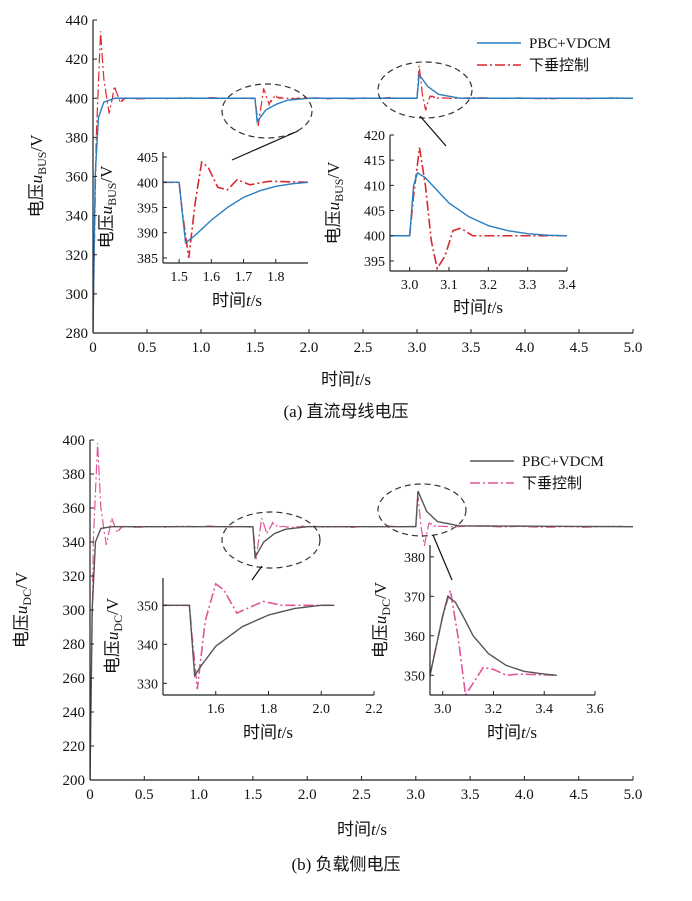 This screenshot has width=692, height=901. What do you see at coordinates (216, 709) in the screenshot?
I see `b-inset1-x-tick-label: 1.6` at bounding box center [216, 709].